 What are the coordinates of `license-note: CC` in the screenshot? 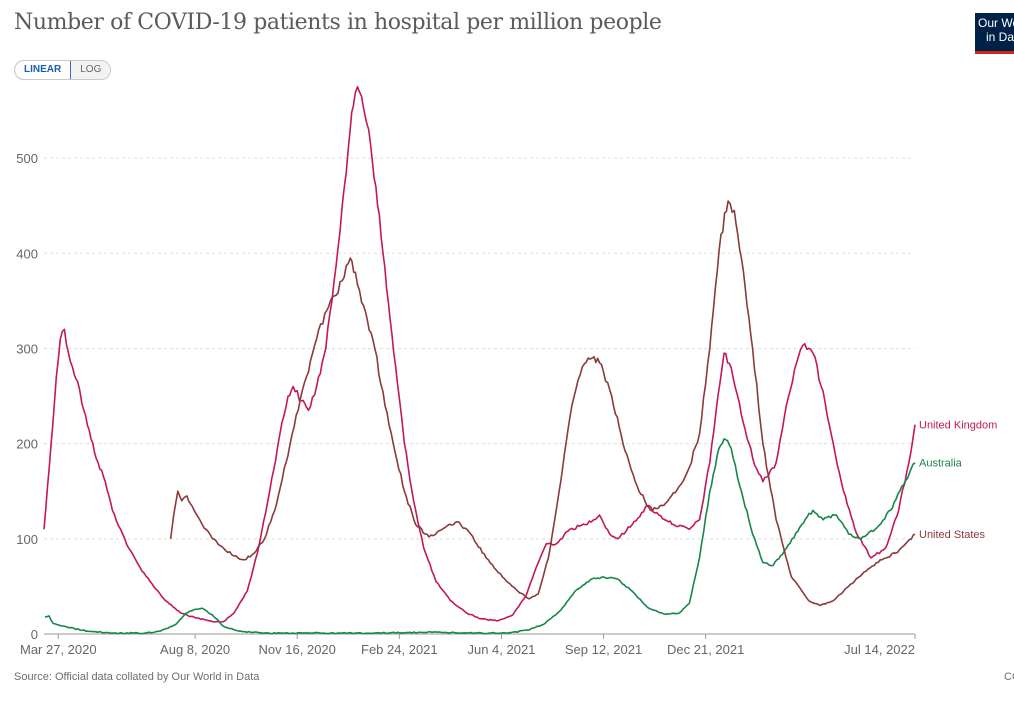 It's located at (1009, 677).